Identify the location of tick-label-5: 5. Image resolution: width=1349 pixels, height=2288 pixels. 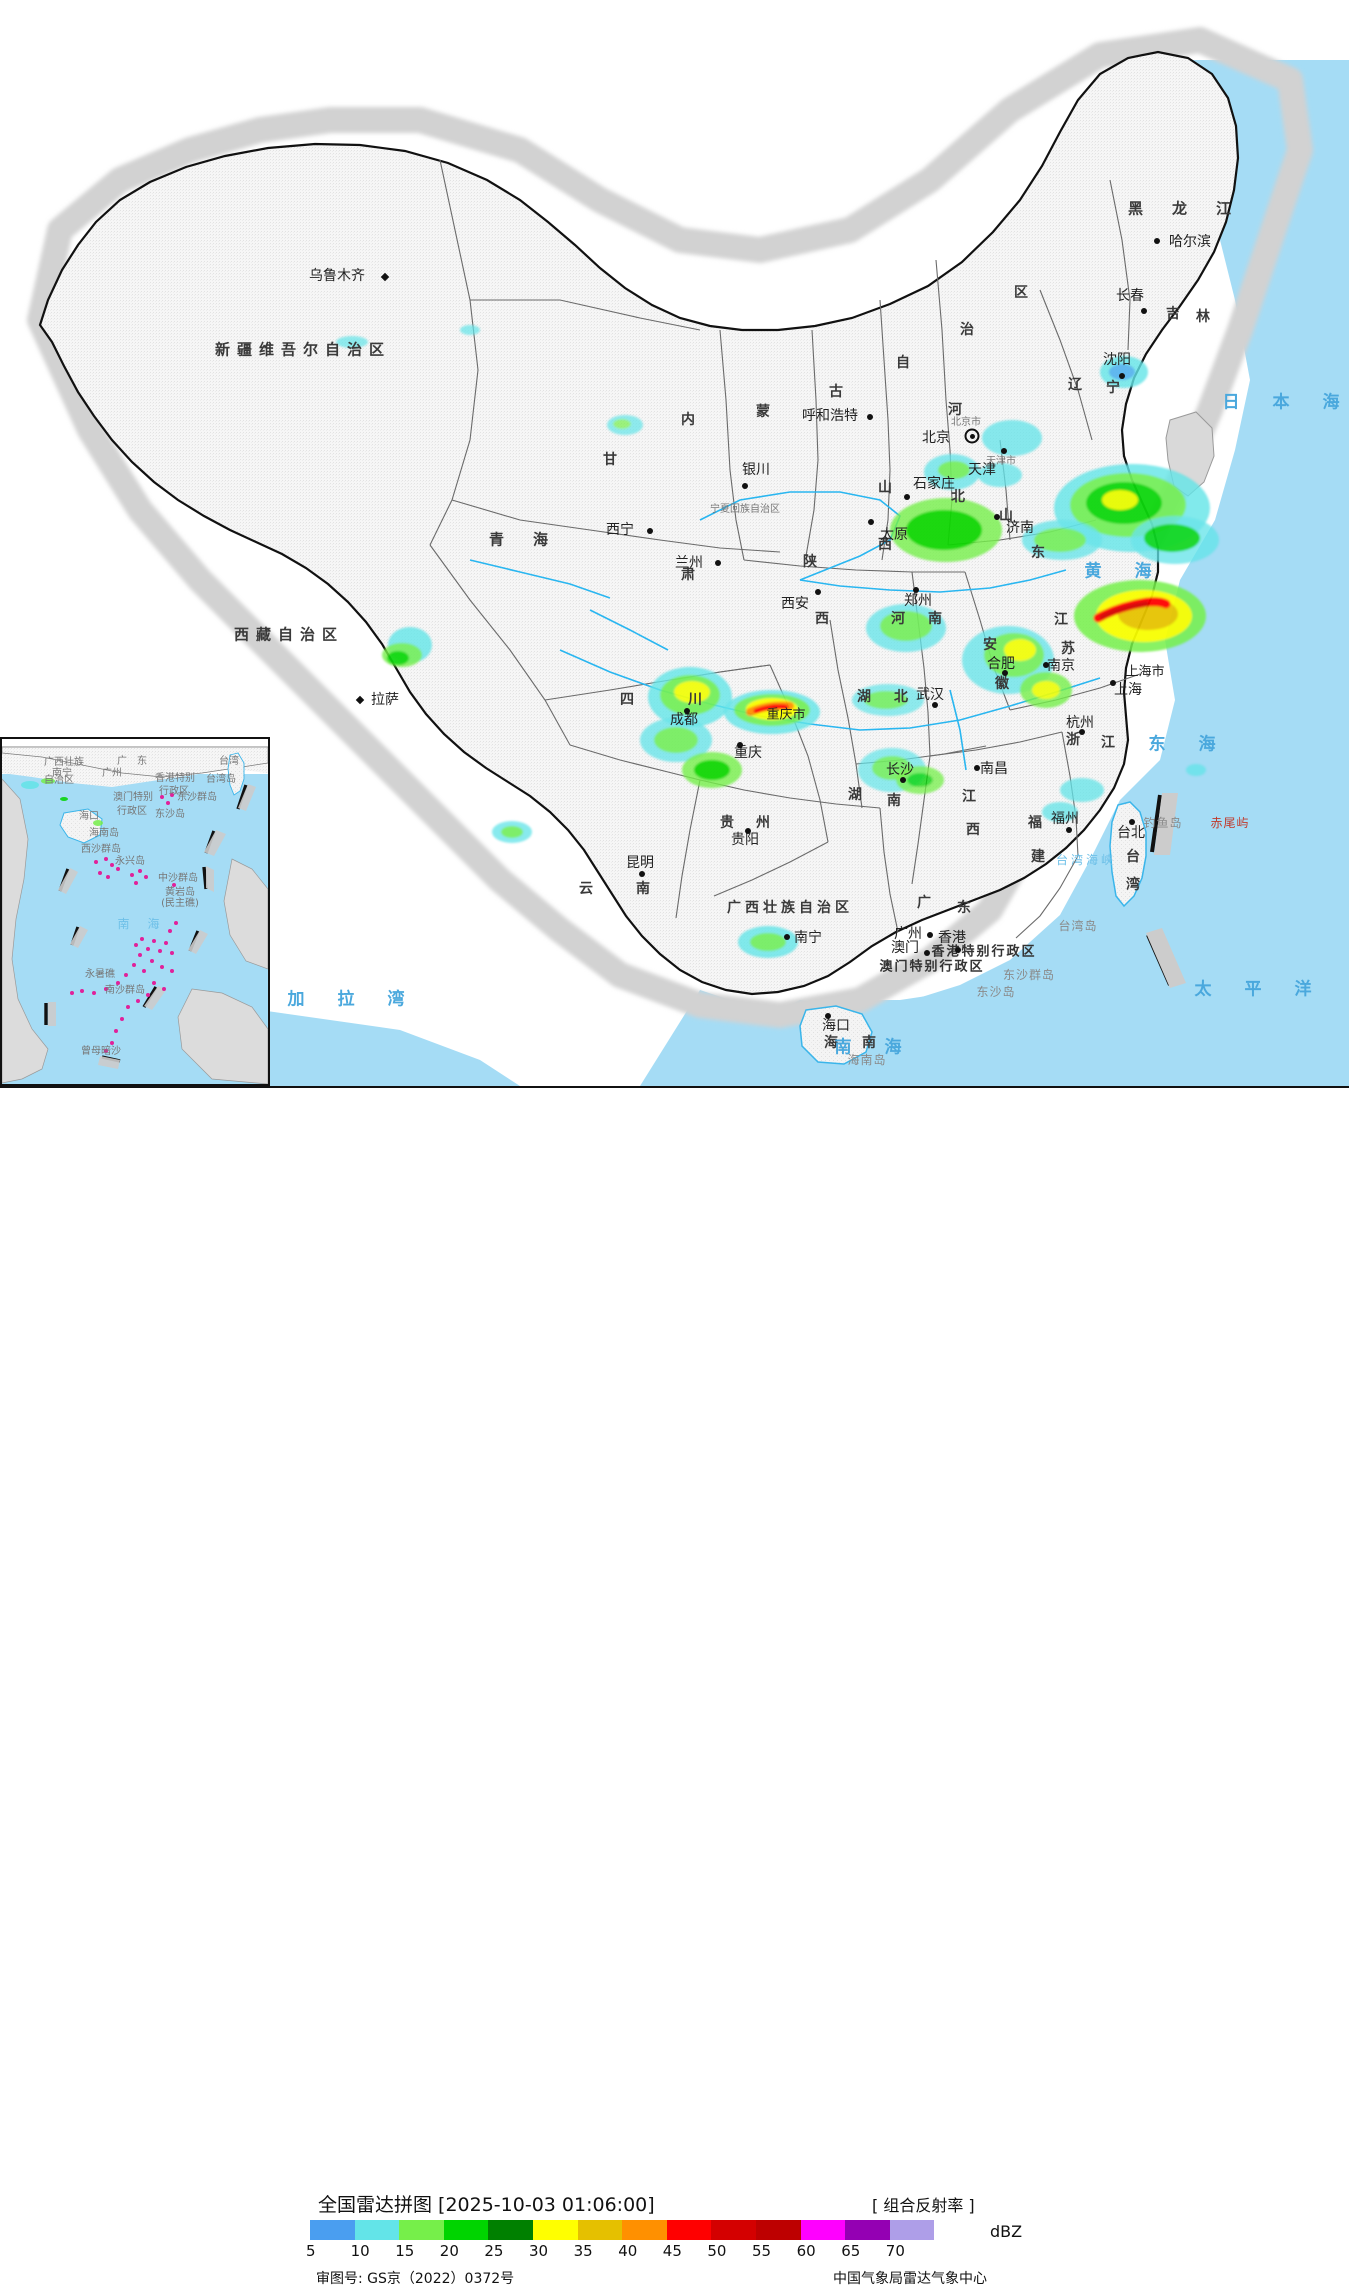
(311, 2251).